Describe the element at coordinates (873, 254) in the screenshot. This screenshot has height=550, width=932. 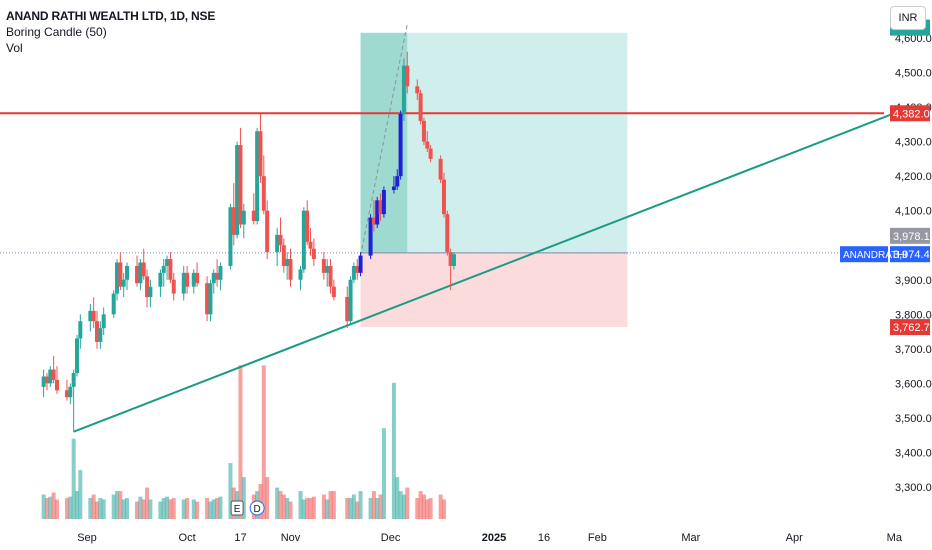
I see `symbol-price-label: ANANDRATHI` at that location.